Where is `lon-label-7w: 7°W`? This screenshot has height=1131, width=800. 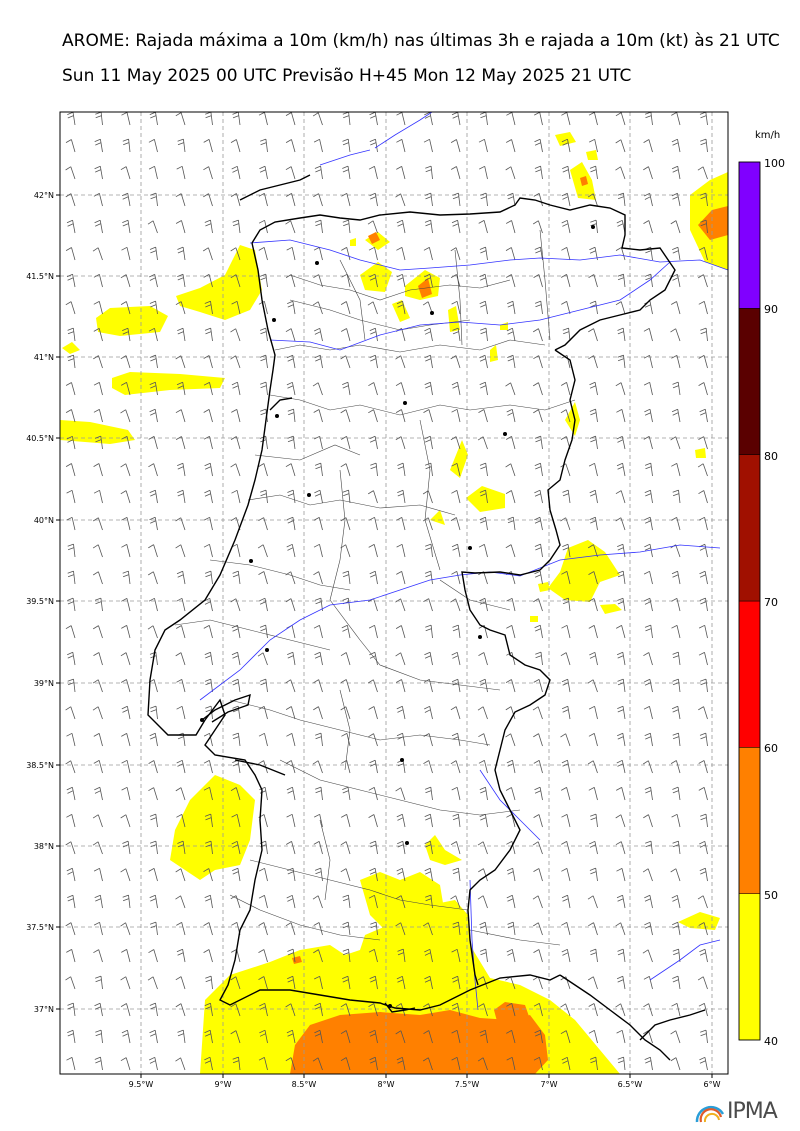
lon-label-7w: 7°W is located at coordinates (549, 1084).